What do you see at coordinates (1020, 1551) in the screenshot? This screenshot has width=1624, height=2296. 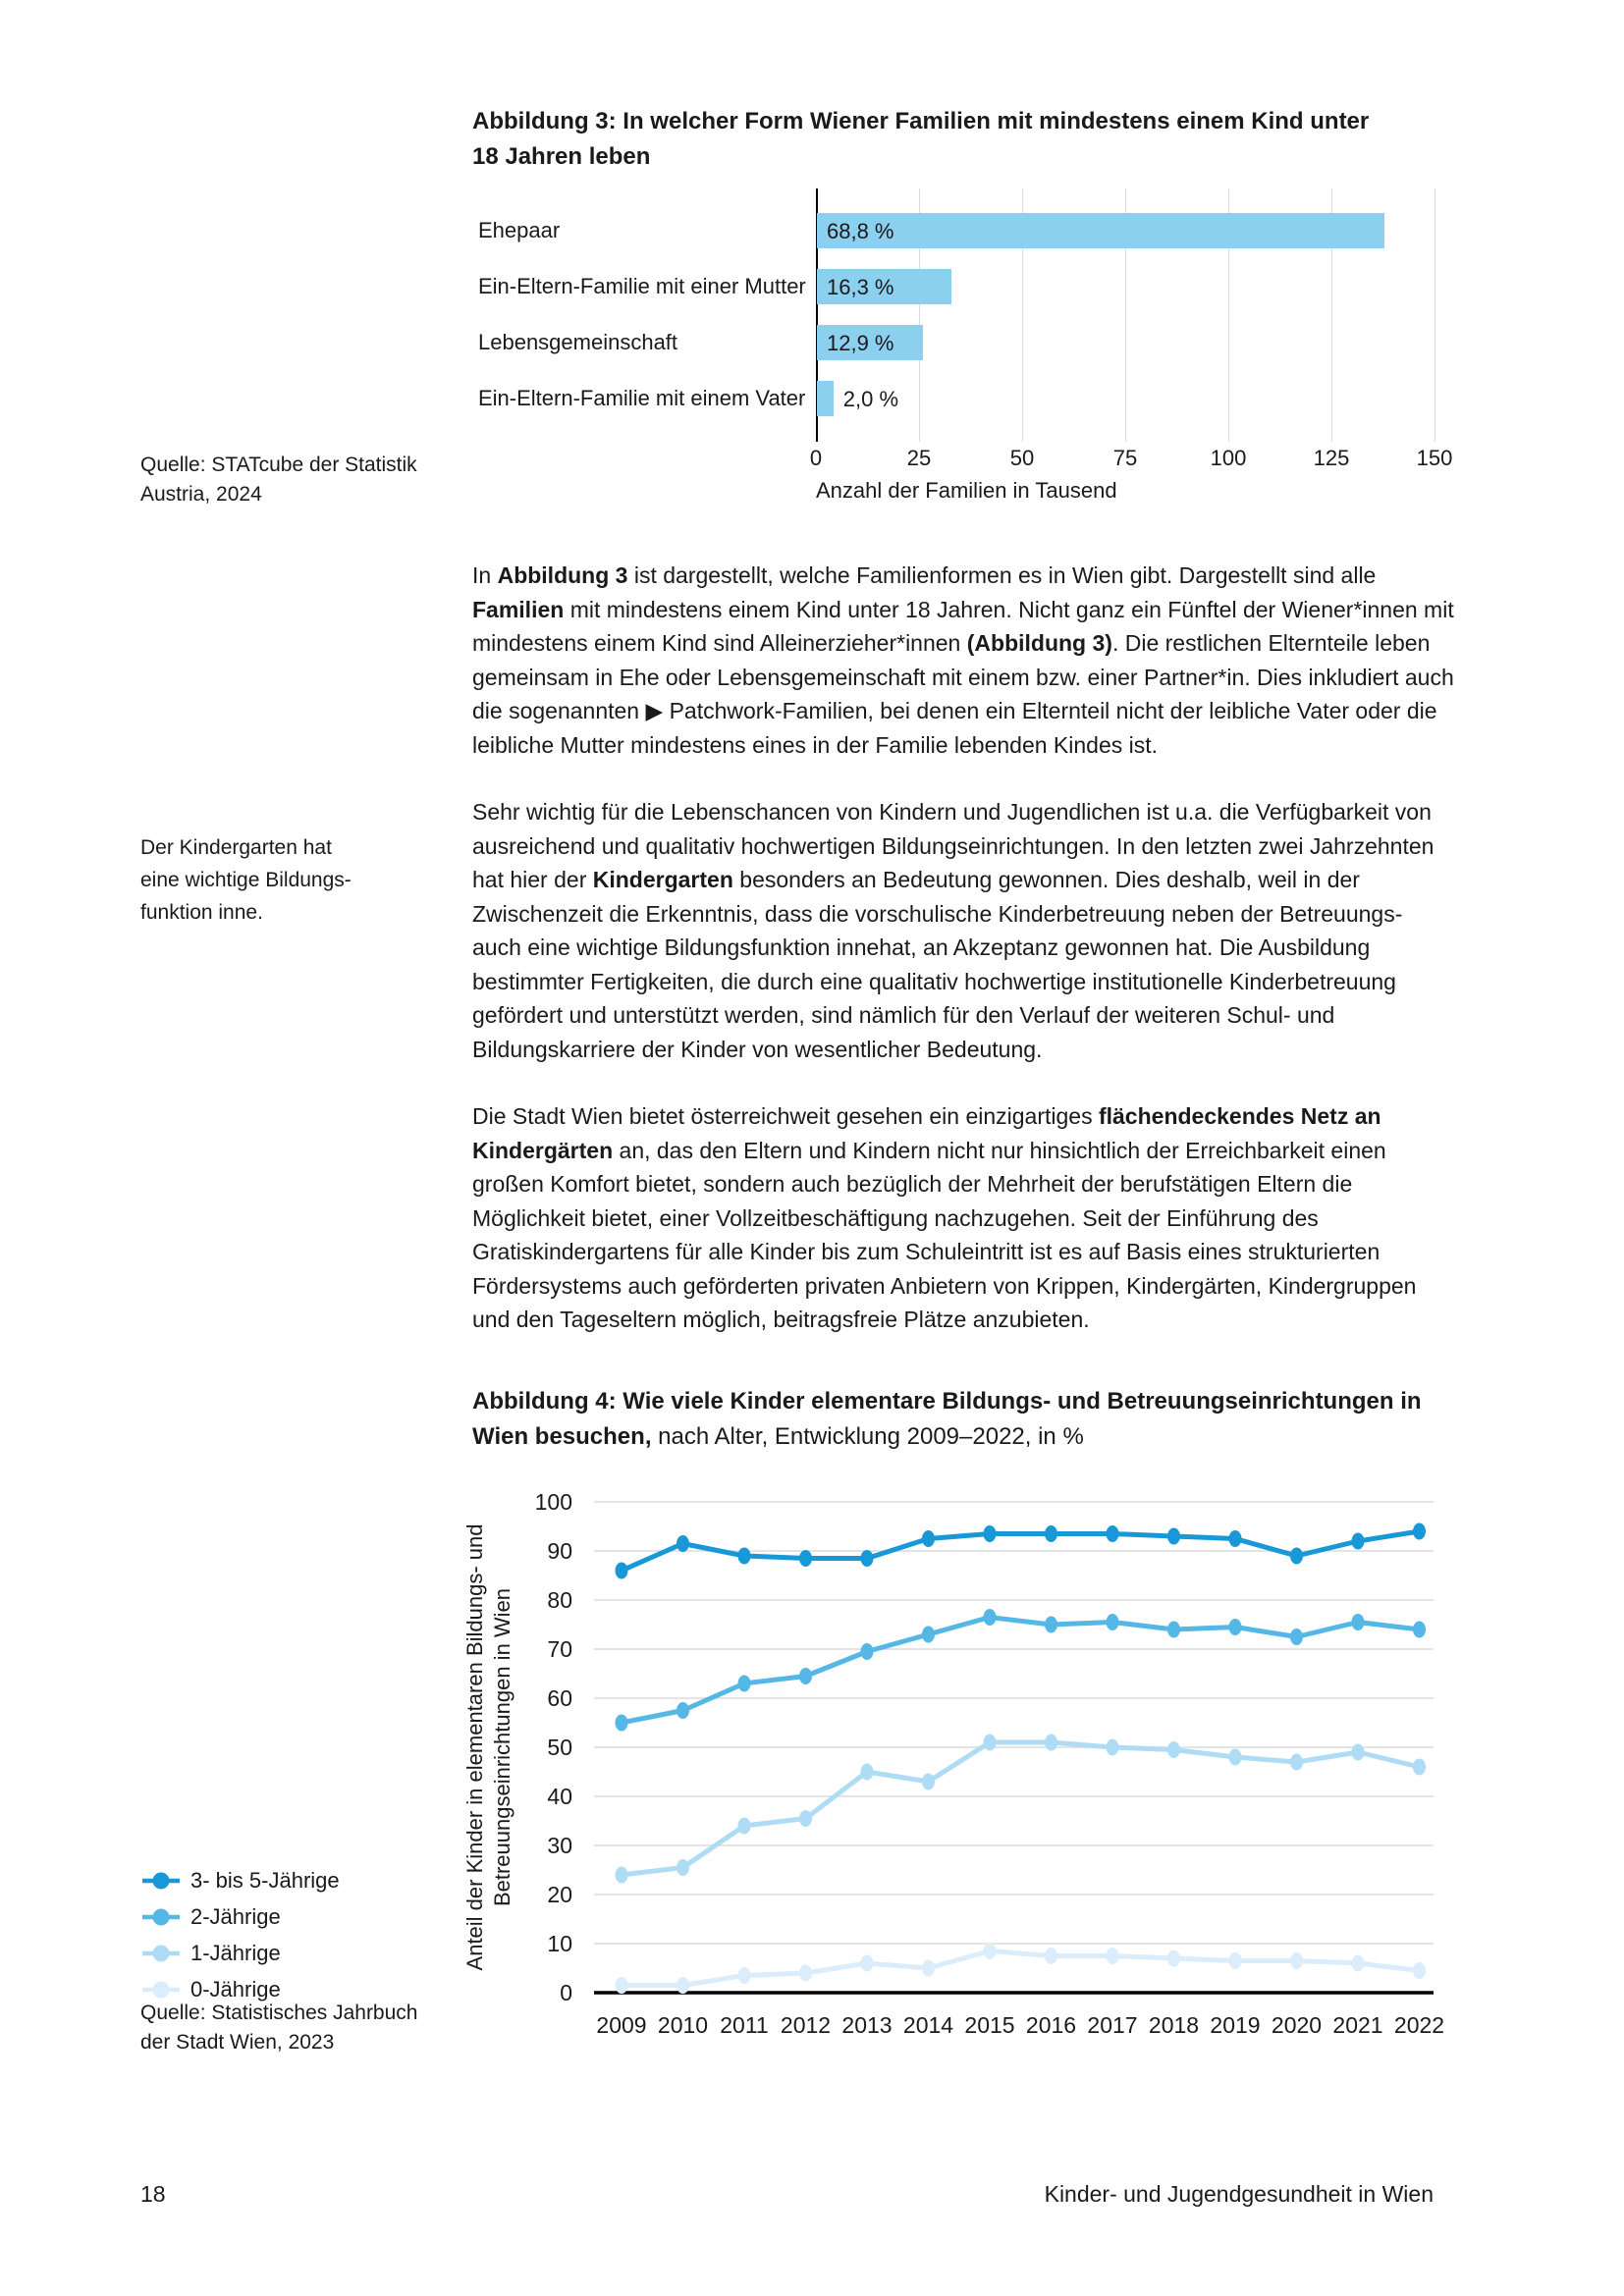 I see `figure4-line-3- bis 5-Jährige` at bounding box center [1020, 1551].